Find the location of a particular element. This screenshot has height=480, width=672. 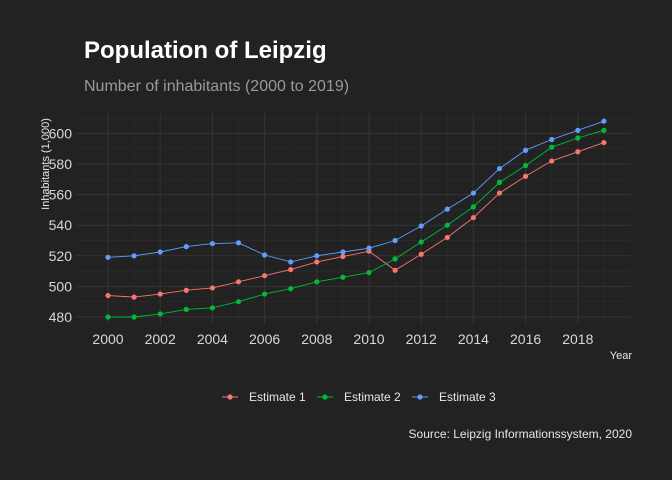

y-tick-label: 560 is located at coordinates (61, 195).